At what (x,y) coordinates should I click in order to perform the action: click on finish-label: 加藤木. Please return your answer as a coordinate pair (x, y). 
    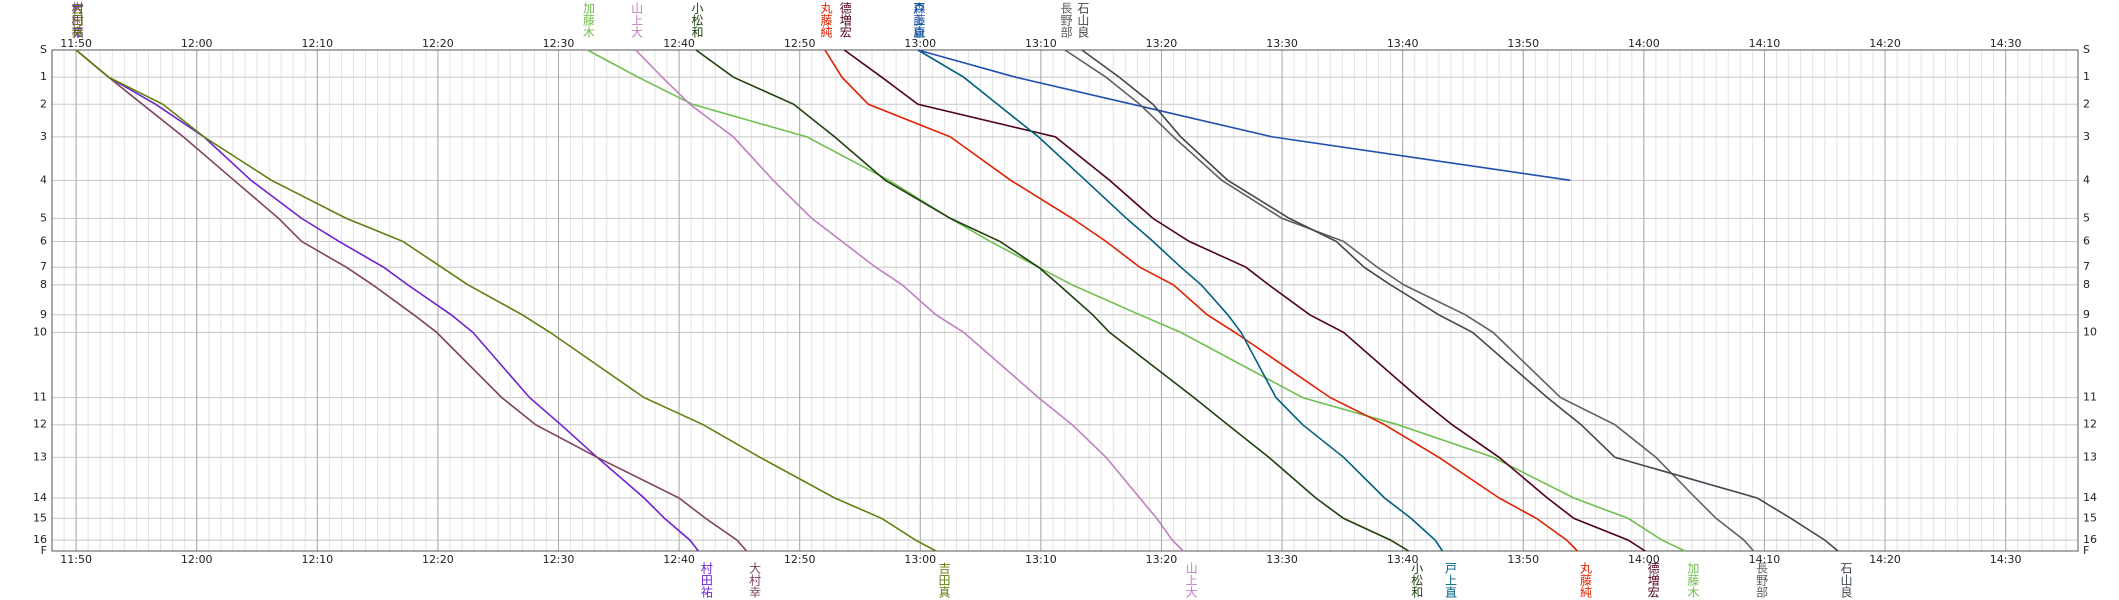
    Looking at the image, I should click on (1693, 580).